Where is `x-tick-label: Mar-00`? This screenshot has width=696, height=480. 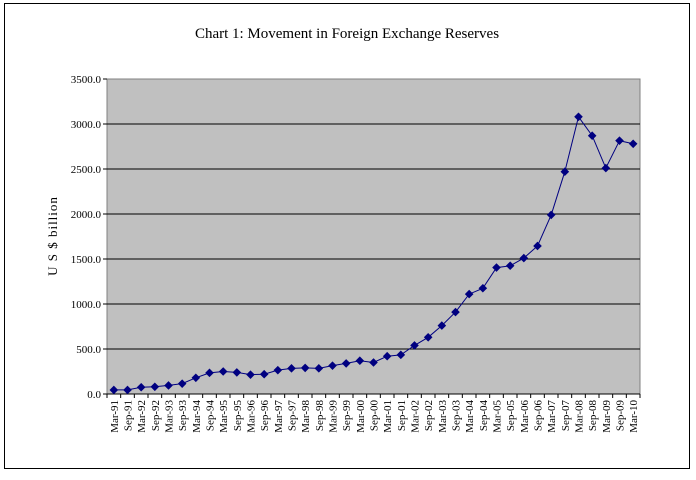 x-tick-label: Mar-00 is located at coordinates (361, 416).